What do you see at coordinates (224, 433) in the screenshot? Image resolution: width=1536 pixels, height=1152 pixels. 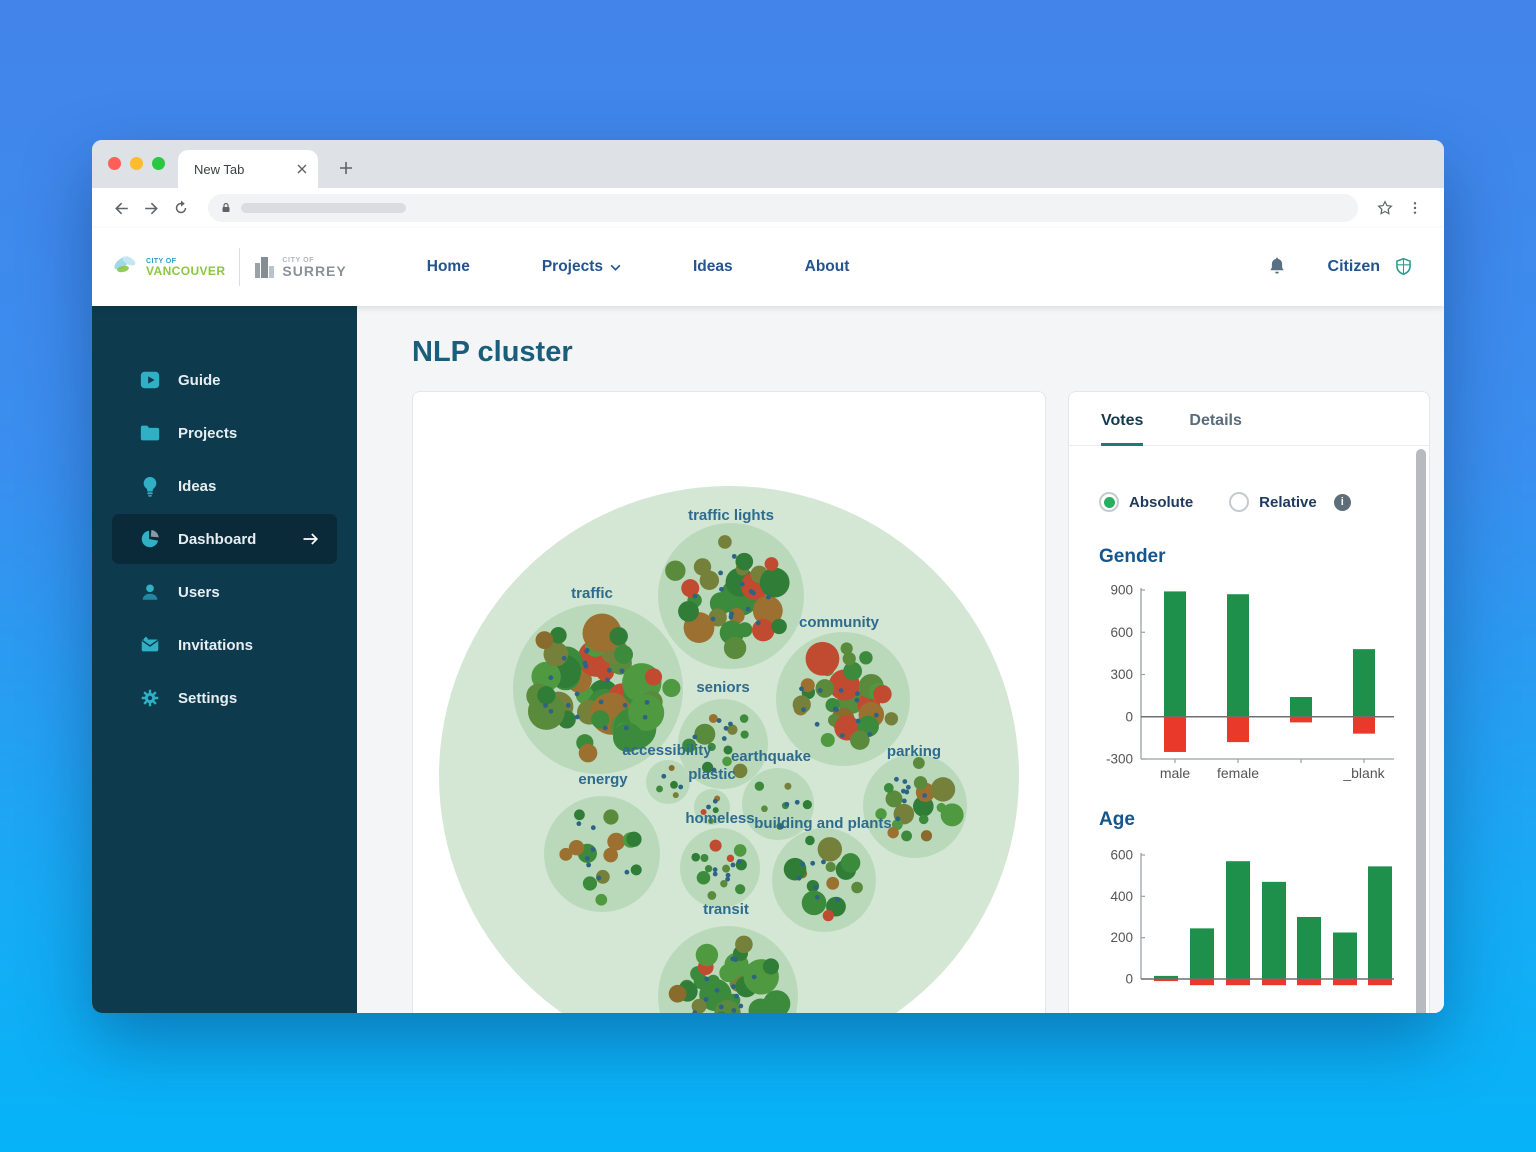 I see `sidebar-item-projects: Projects` at bounding box center [224, 433].